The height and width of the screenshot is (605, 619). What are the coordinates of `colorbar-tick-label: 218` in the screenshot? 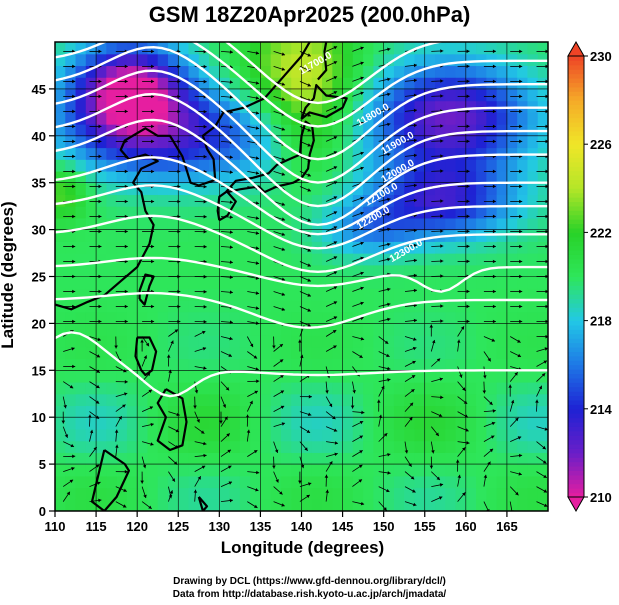 It's located at (601, 321).